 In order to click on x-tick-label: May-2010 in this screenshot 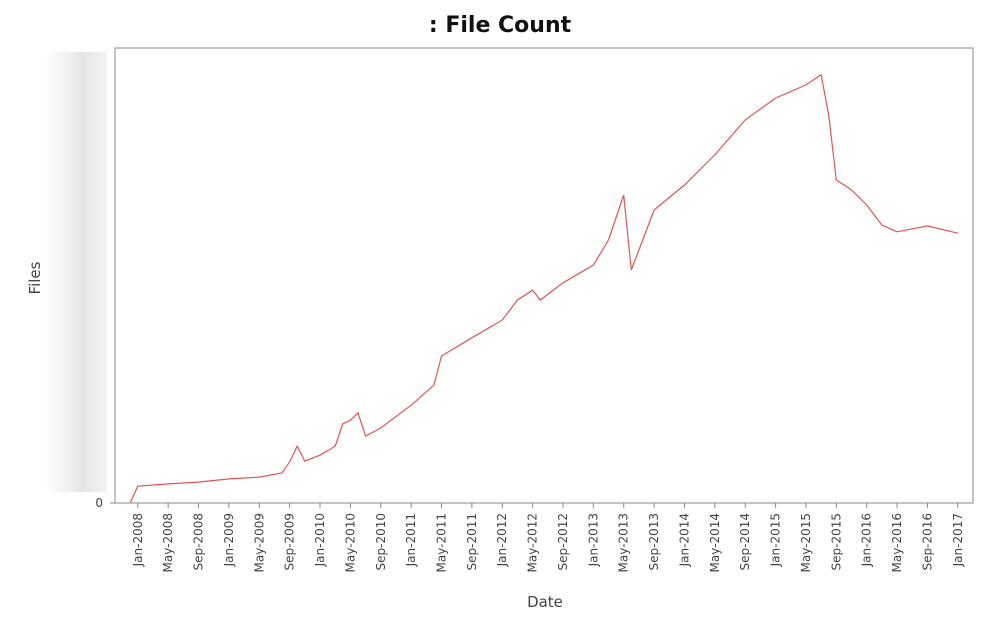, I will do `click(350, 542)`.